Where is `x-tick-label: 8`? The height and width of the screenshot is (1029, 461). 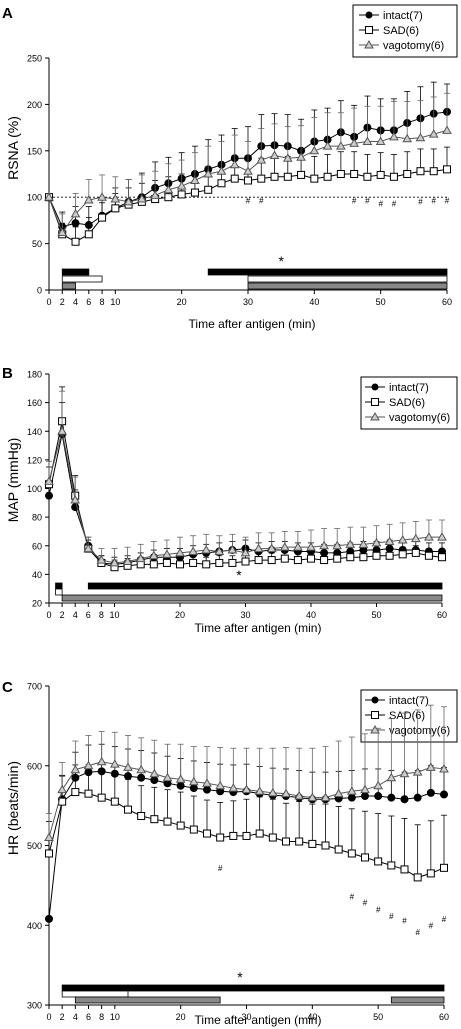
x-tick-label: 8 is located at coordinates (102, 302).